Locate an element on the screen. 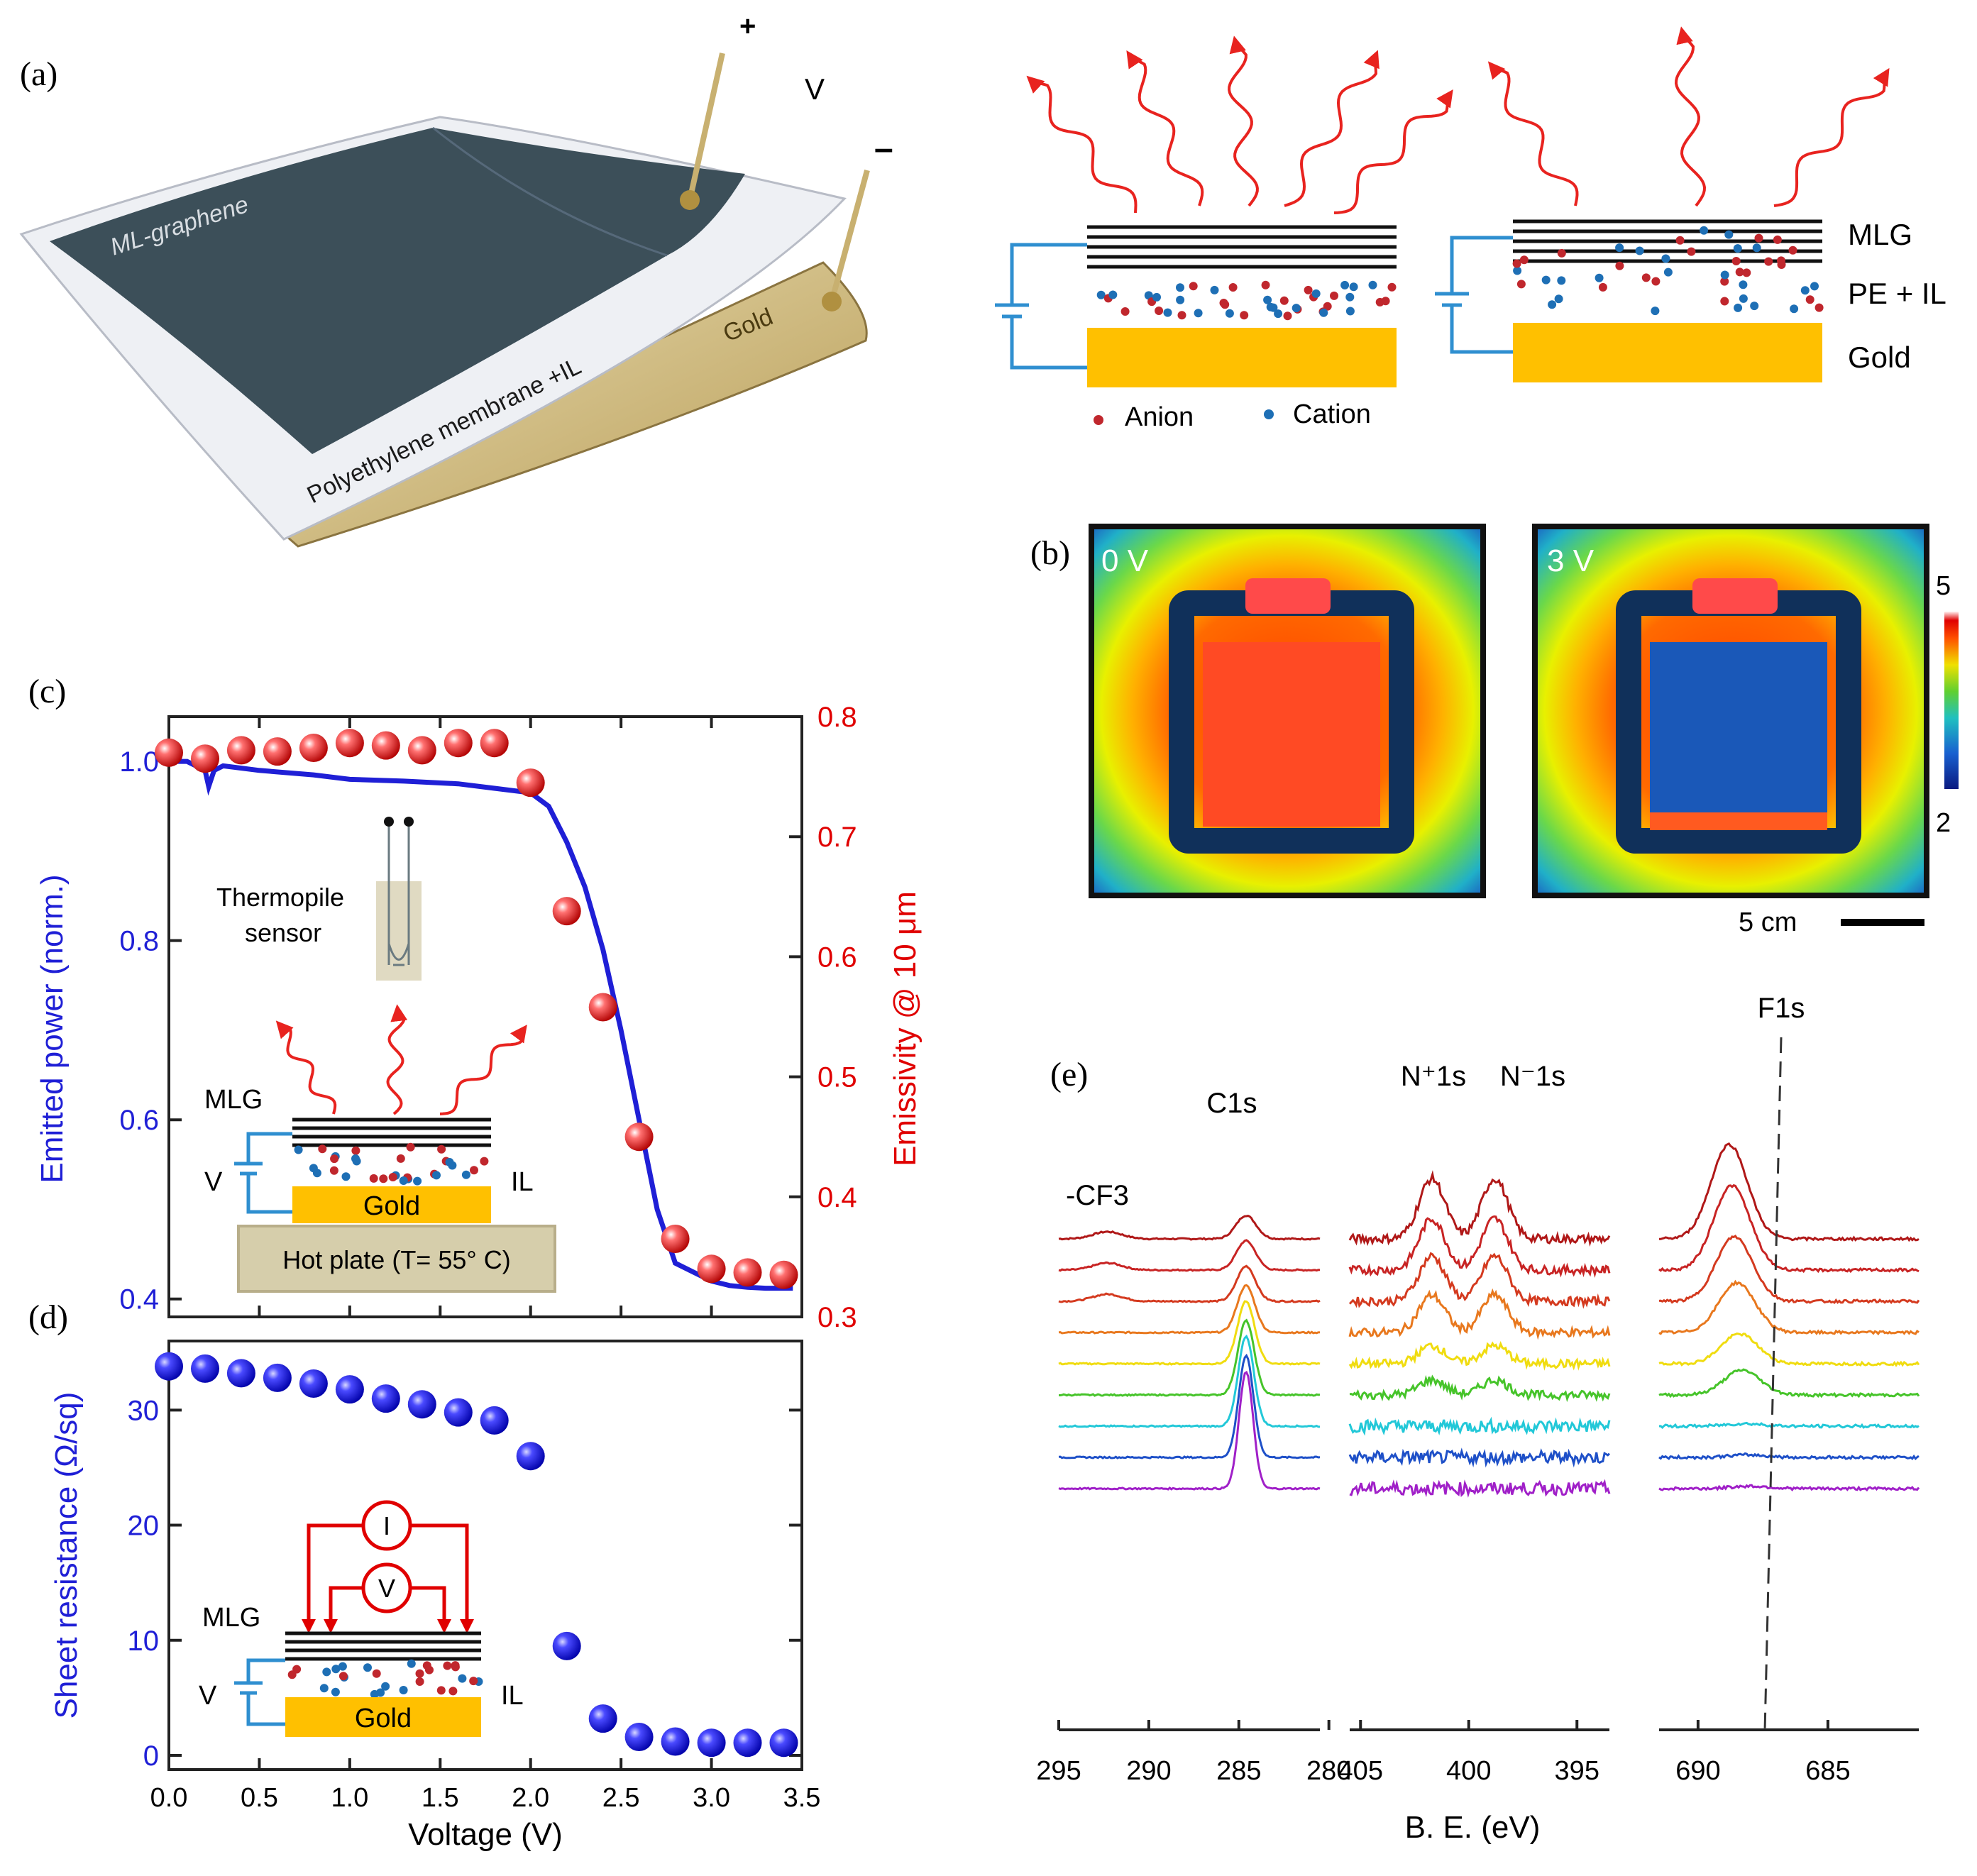 This screenshot has width=1977, height=1876. x-tick-label: 1.5 is located at coordinates (440, 1798).